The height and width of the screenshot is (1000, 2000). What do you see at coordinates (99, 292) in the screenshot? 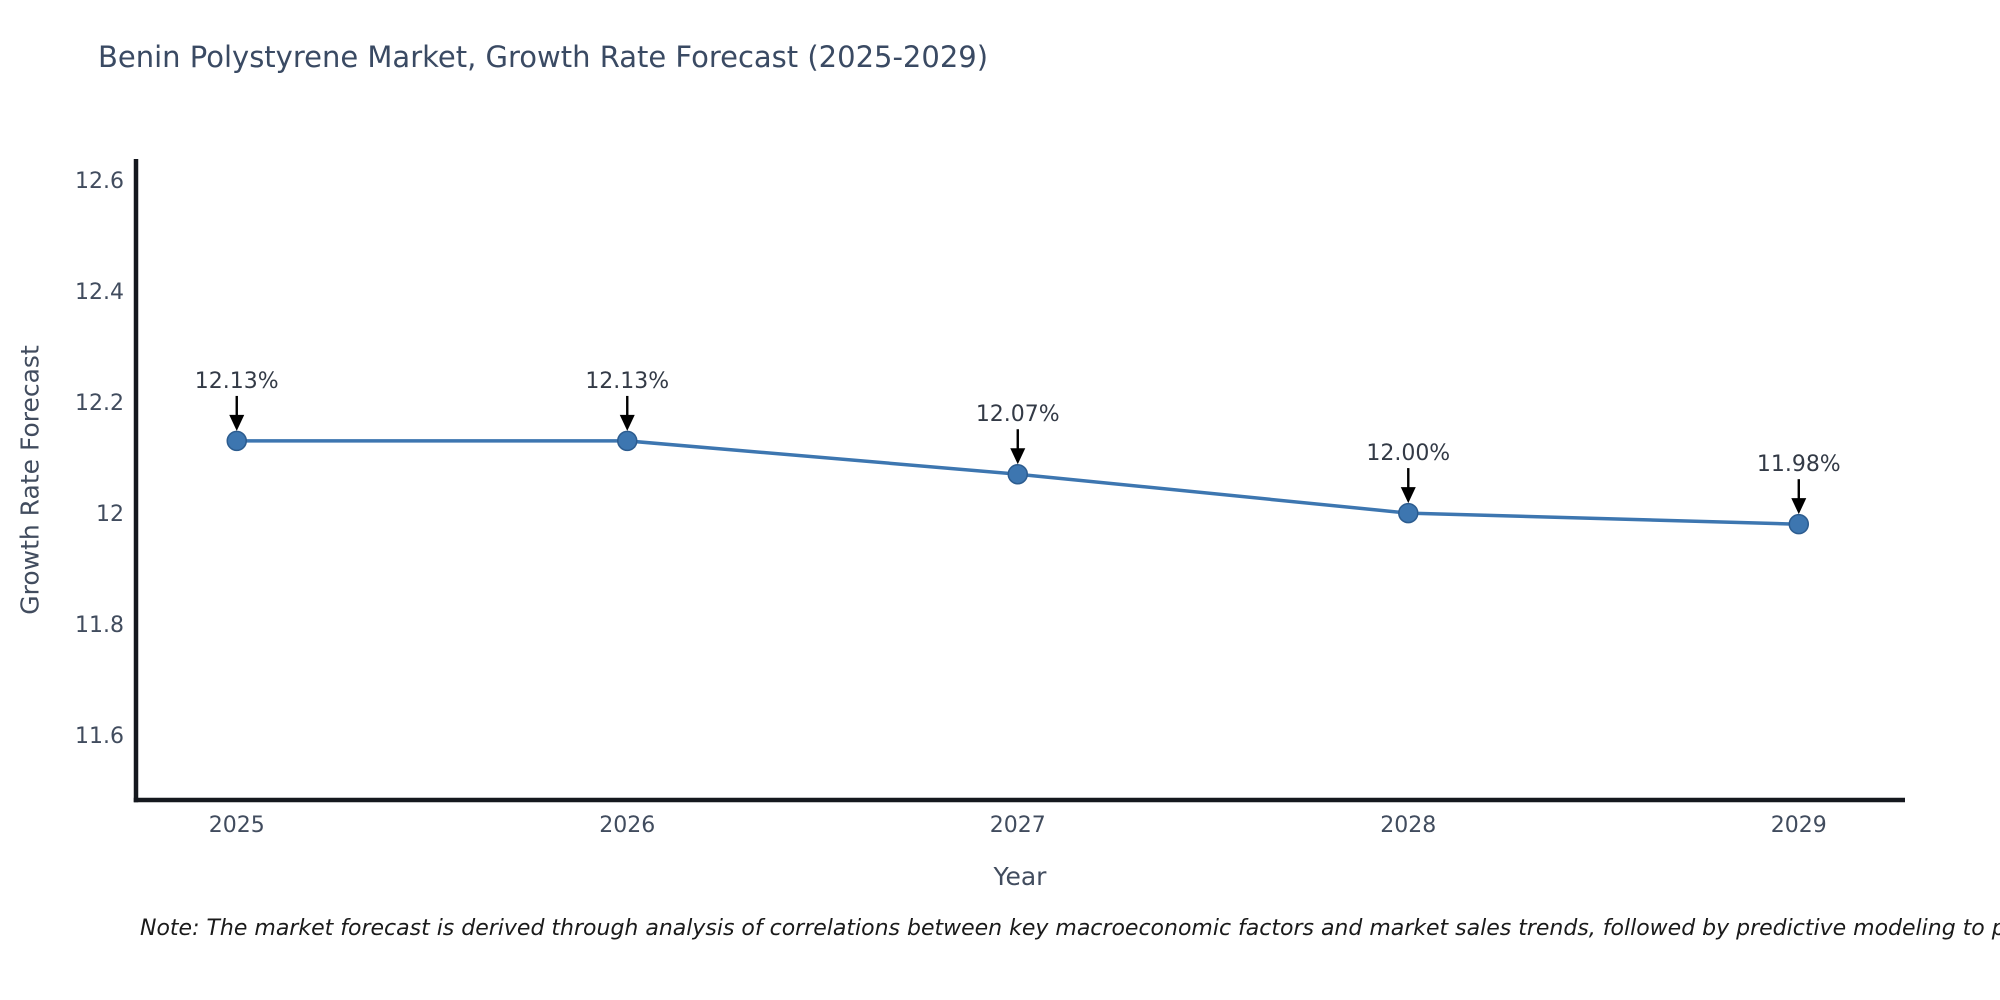
I see `y-tick-label: 12.4` at bounding box center [99, 292].